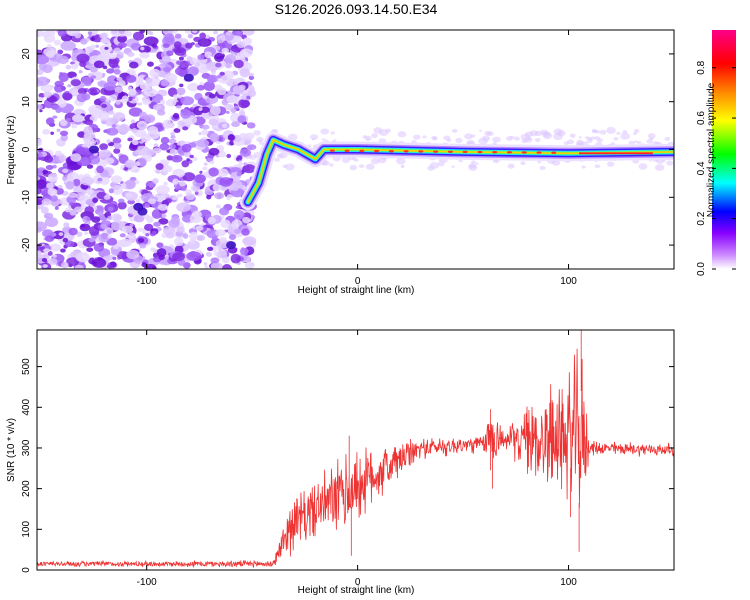  I want to click on spectrogram-y-tick-label: -10, so click(26, 197).